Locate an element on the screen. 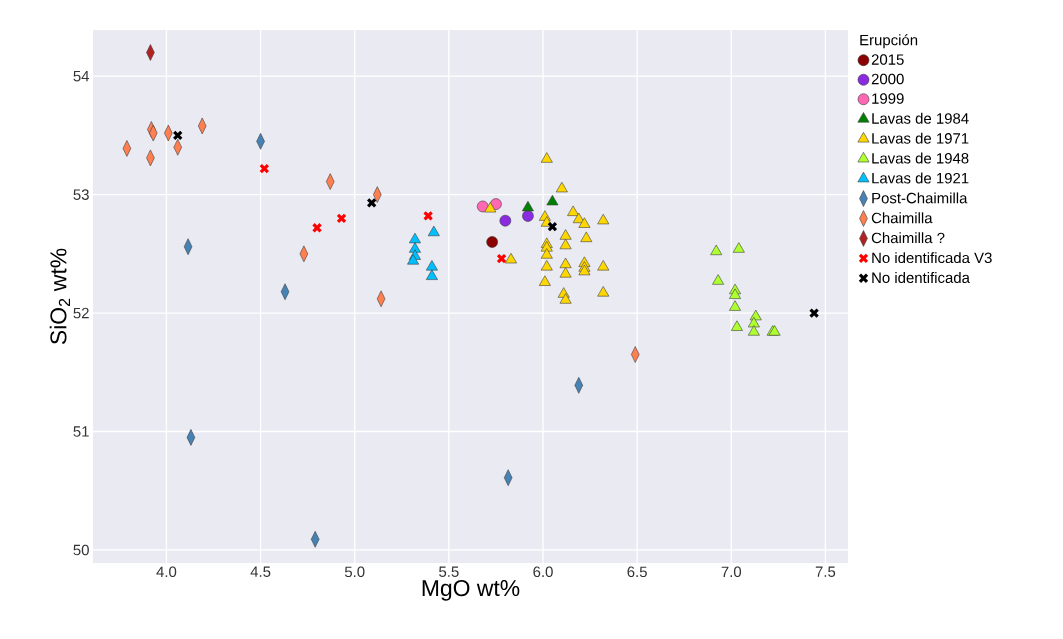 This screenshot has height=639, width=1063. y-tick-label: 51 is located at coordinates (81, 431).